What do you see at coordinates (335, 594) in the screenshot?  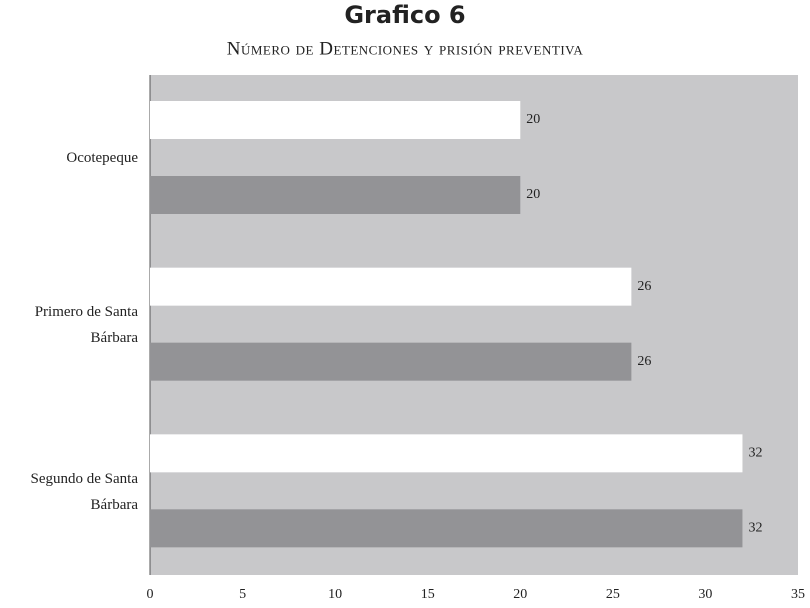 I see `x-tick-label: 10` at bounding box center [335, 594].